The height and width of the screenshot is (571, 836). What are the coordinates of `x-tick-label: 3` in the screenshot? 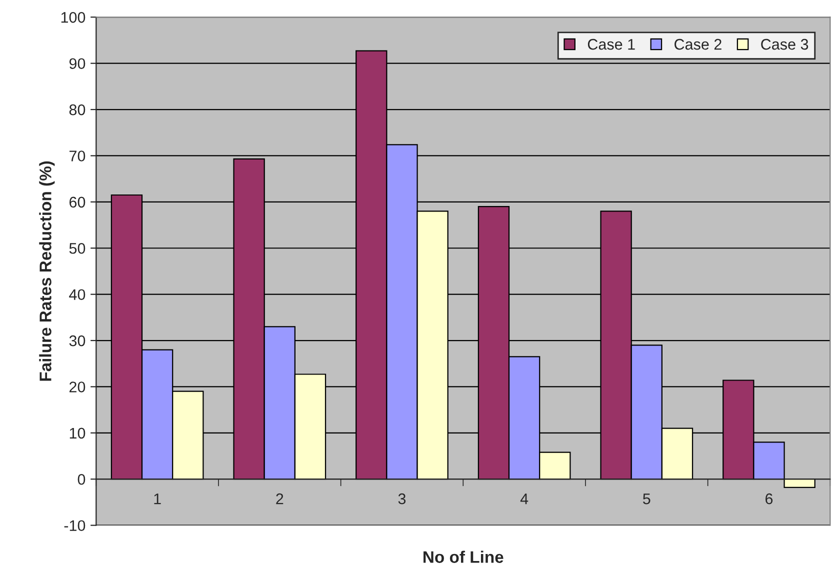 It's located at (402, 498).